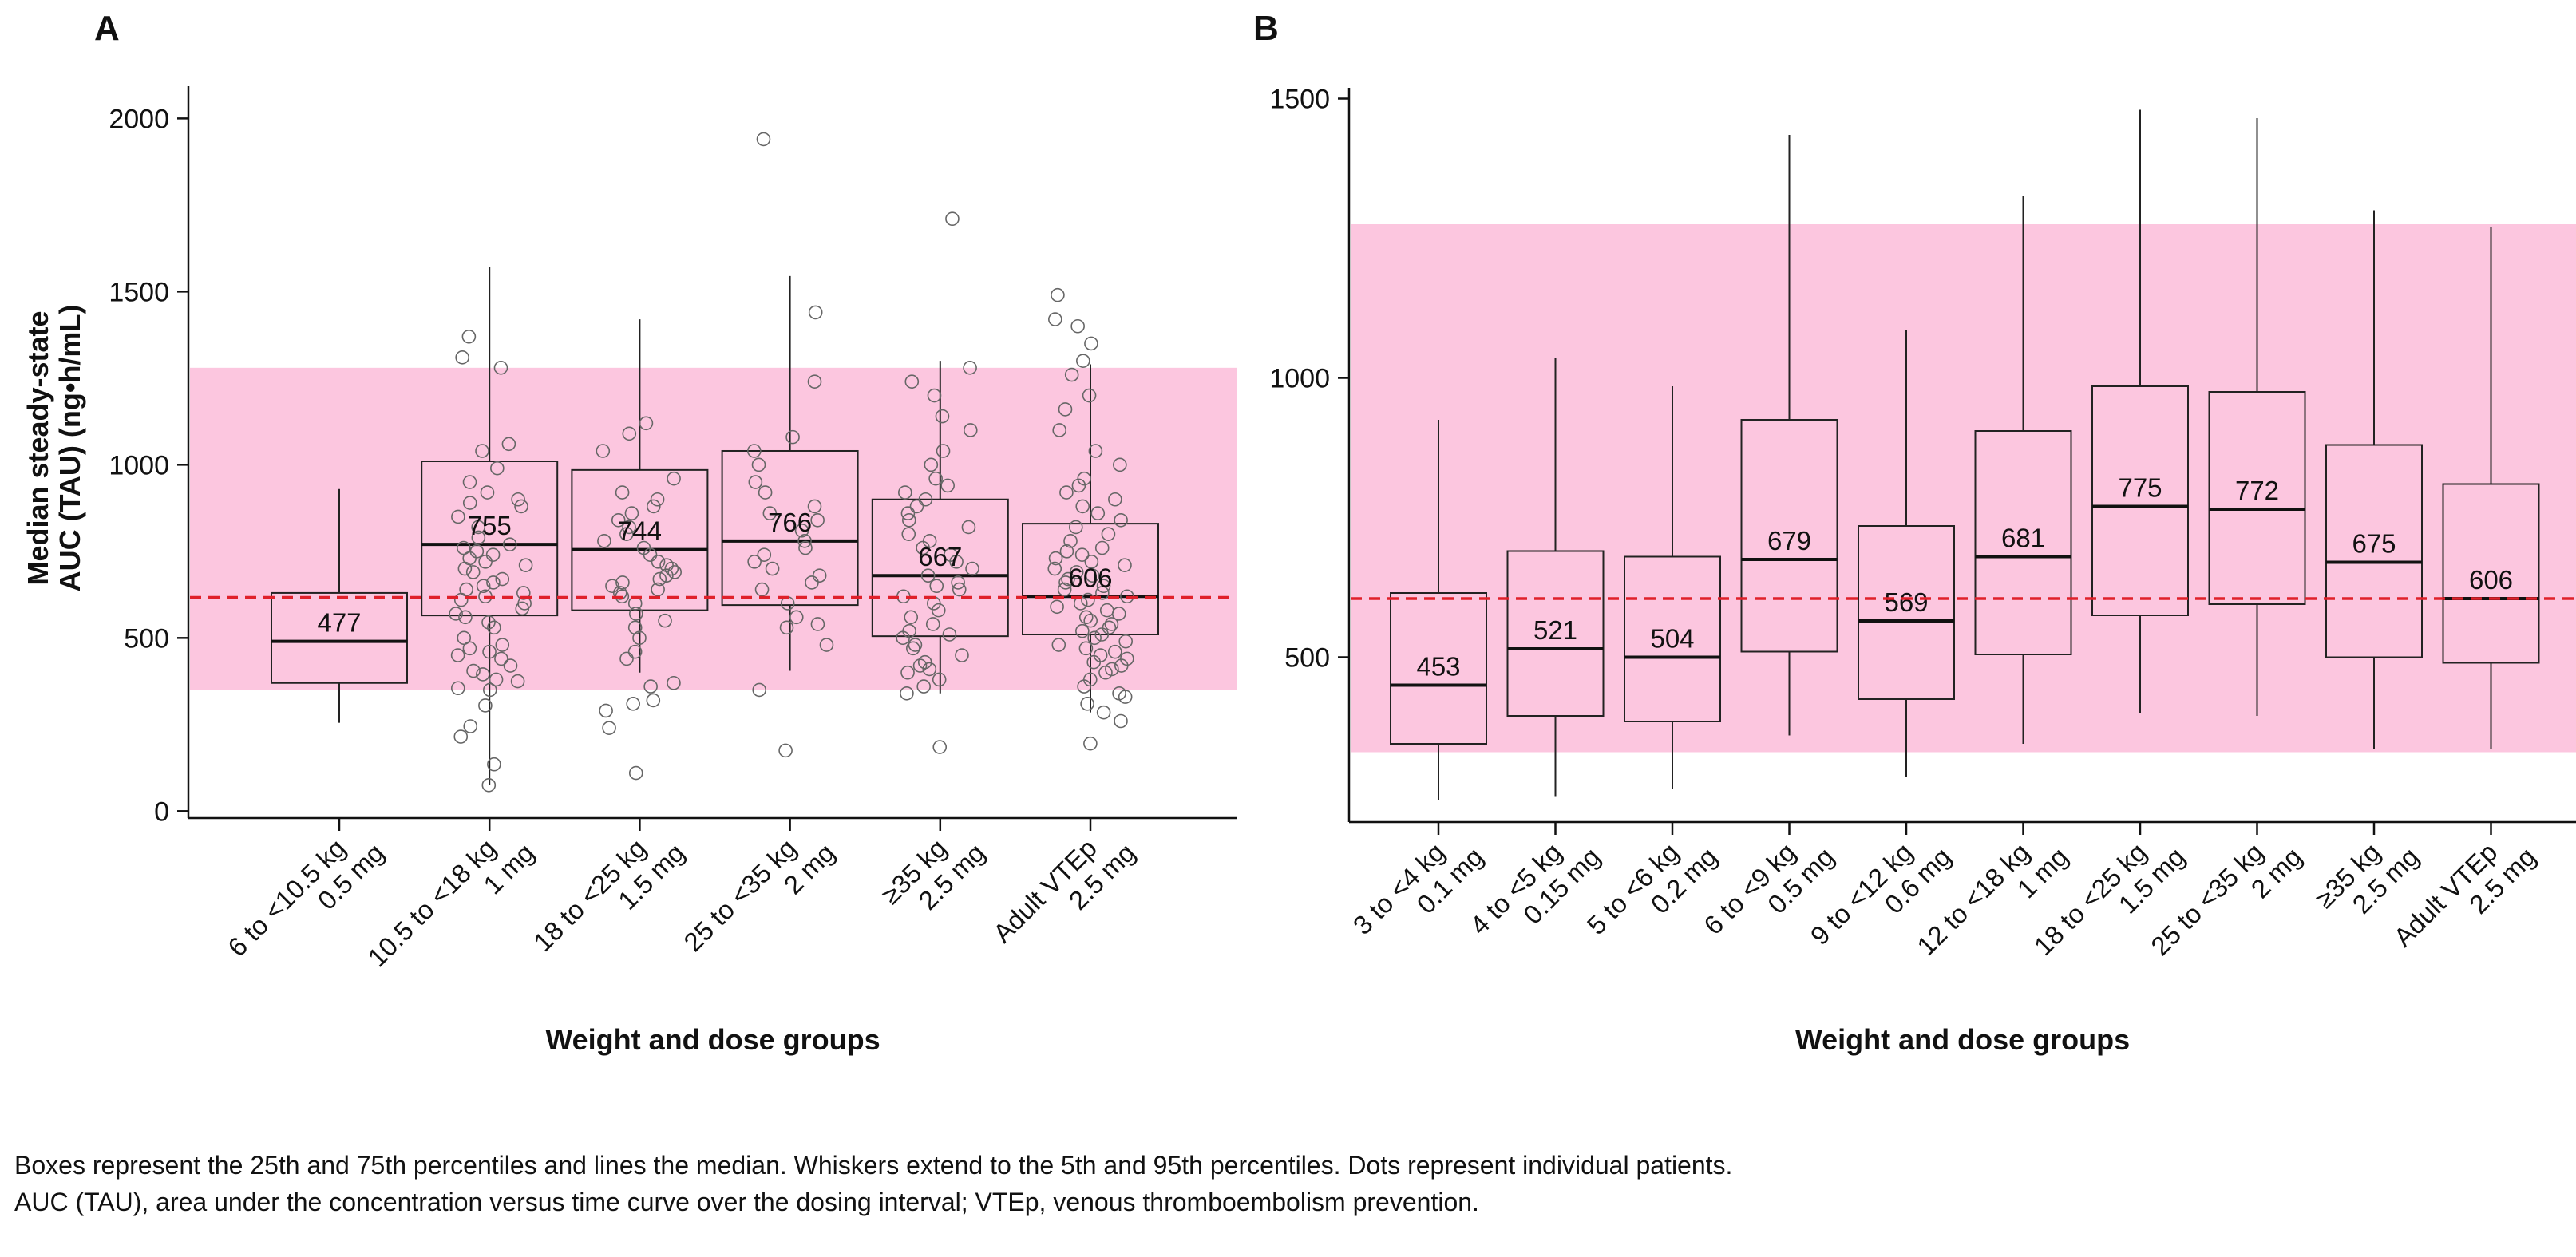 Image resolution: width=2576 pixels, height=1257 pixels. I want to click on median-value-label: 521, so click(1555, 630).